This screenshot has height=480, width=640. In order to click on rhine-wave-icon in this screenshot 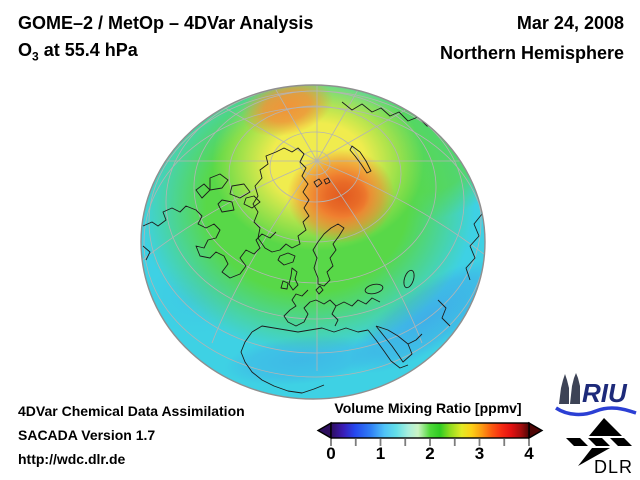, I will do `click(596, 411)`.